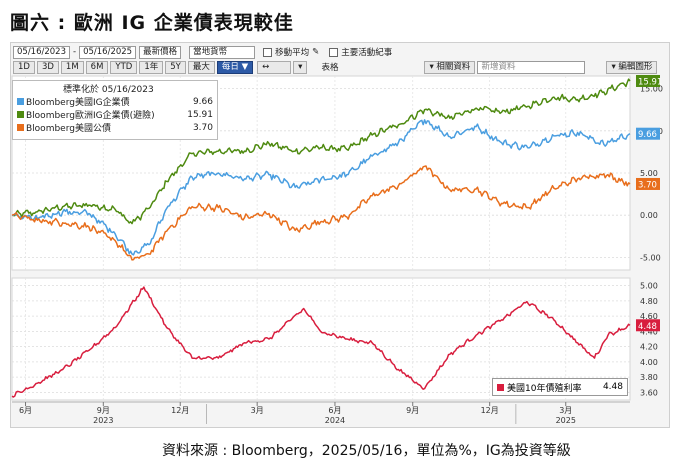  I want to click on legend-item: Bloomberg美國公債 3.70, so click(115, 127).